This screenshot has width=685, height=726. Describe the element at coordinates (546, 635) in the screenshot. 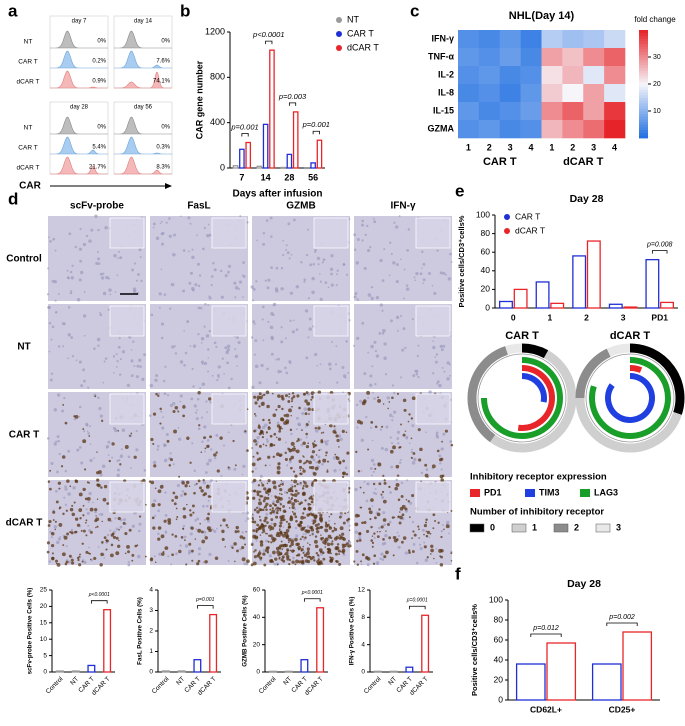

I see `bracket` at that location.